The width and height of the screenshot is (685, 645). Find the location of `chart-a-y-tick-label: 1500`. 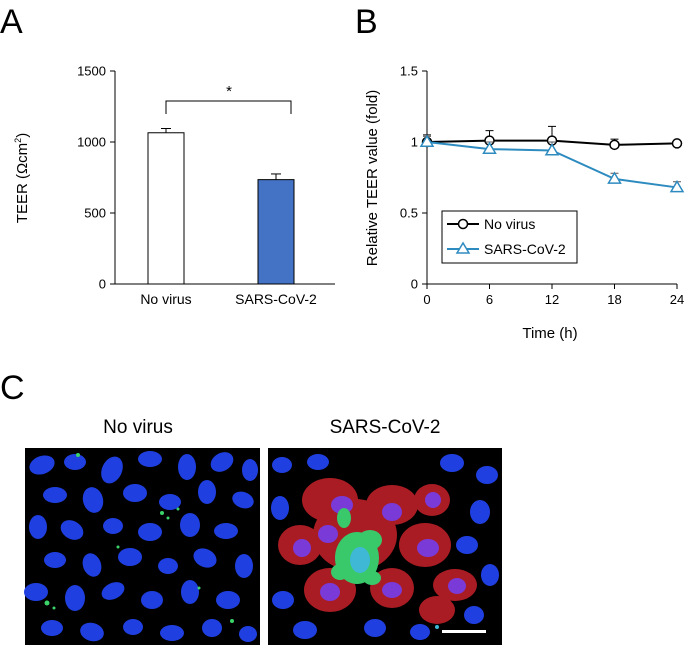

chart-a-y-tick-label: 1500 is located at coordinates (91, 71).